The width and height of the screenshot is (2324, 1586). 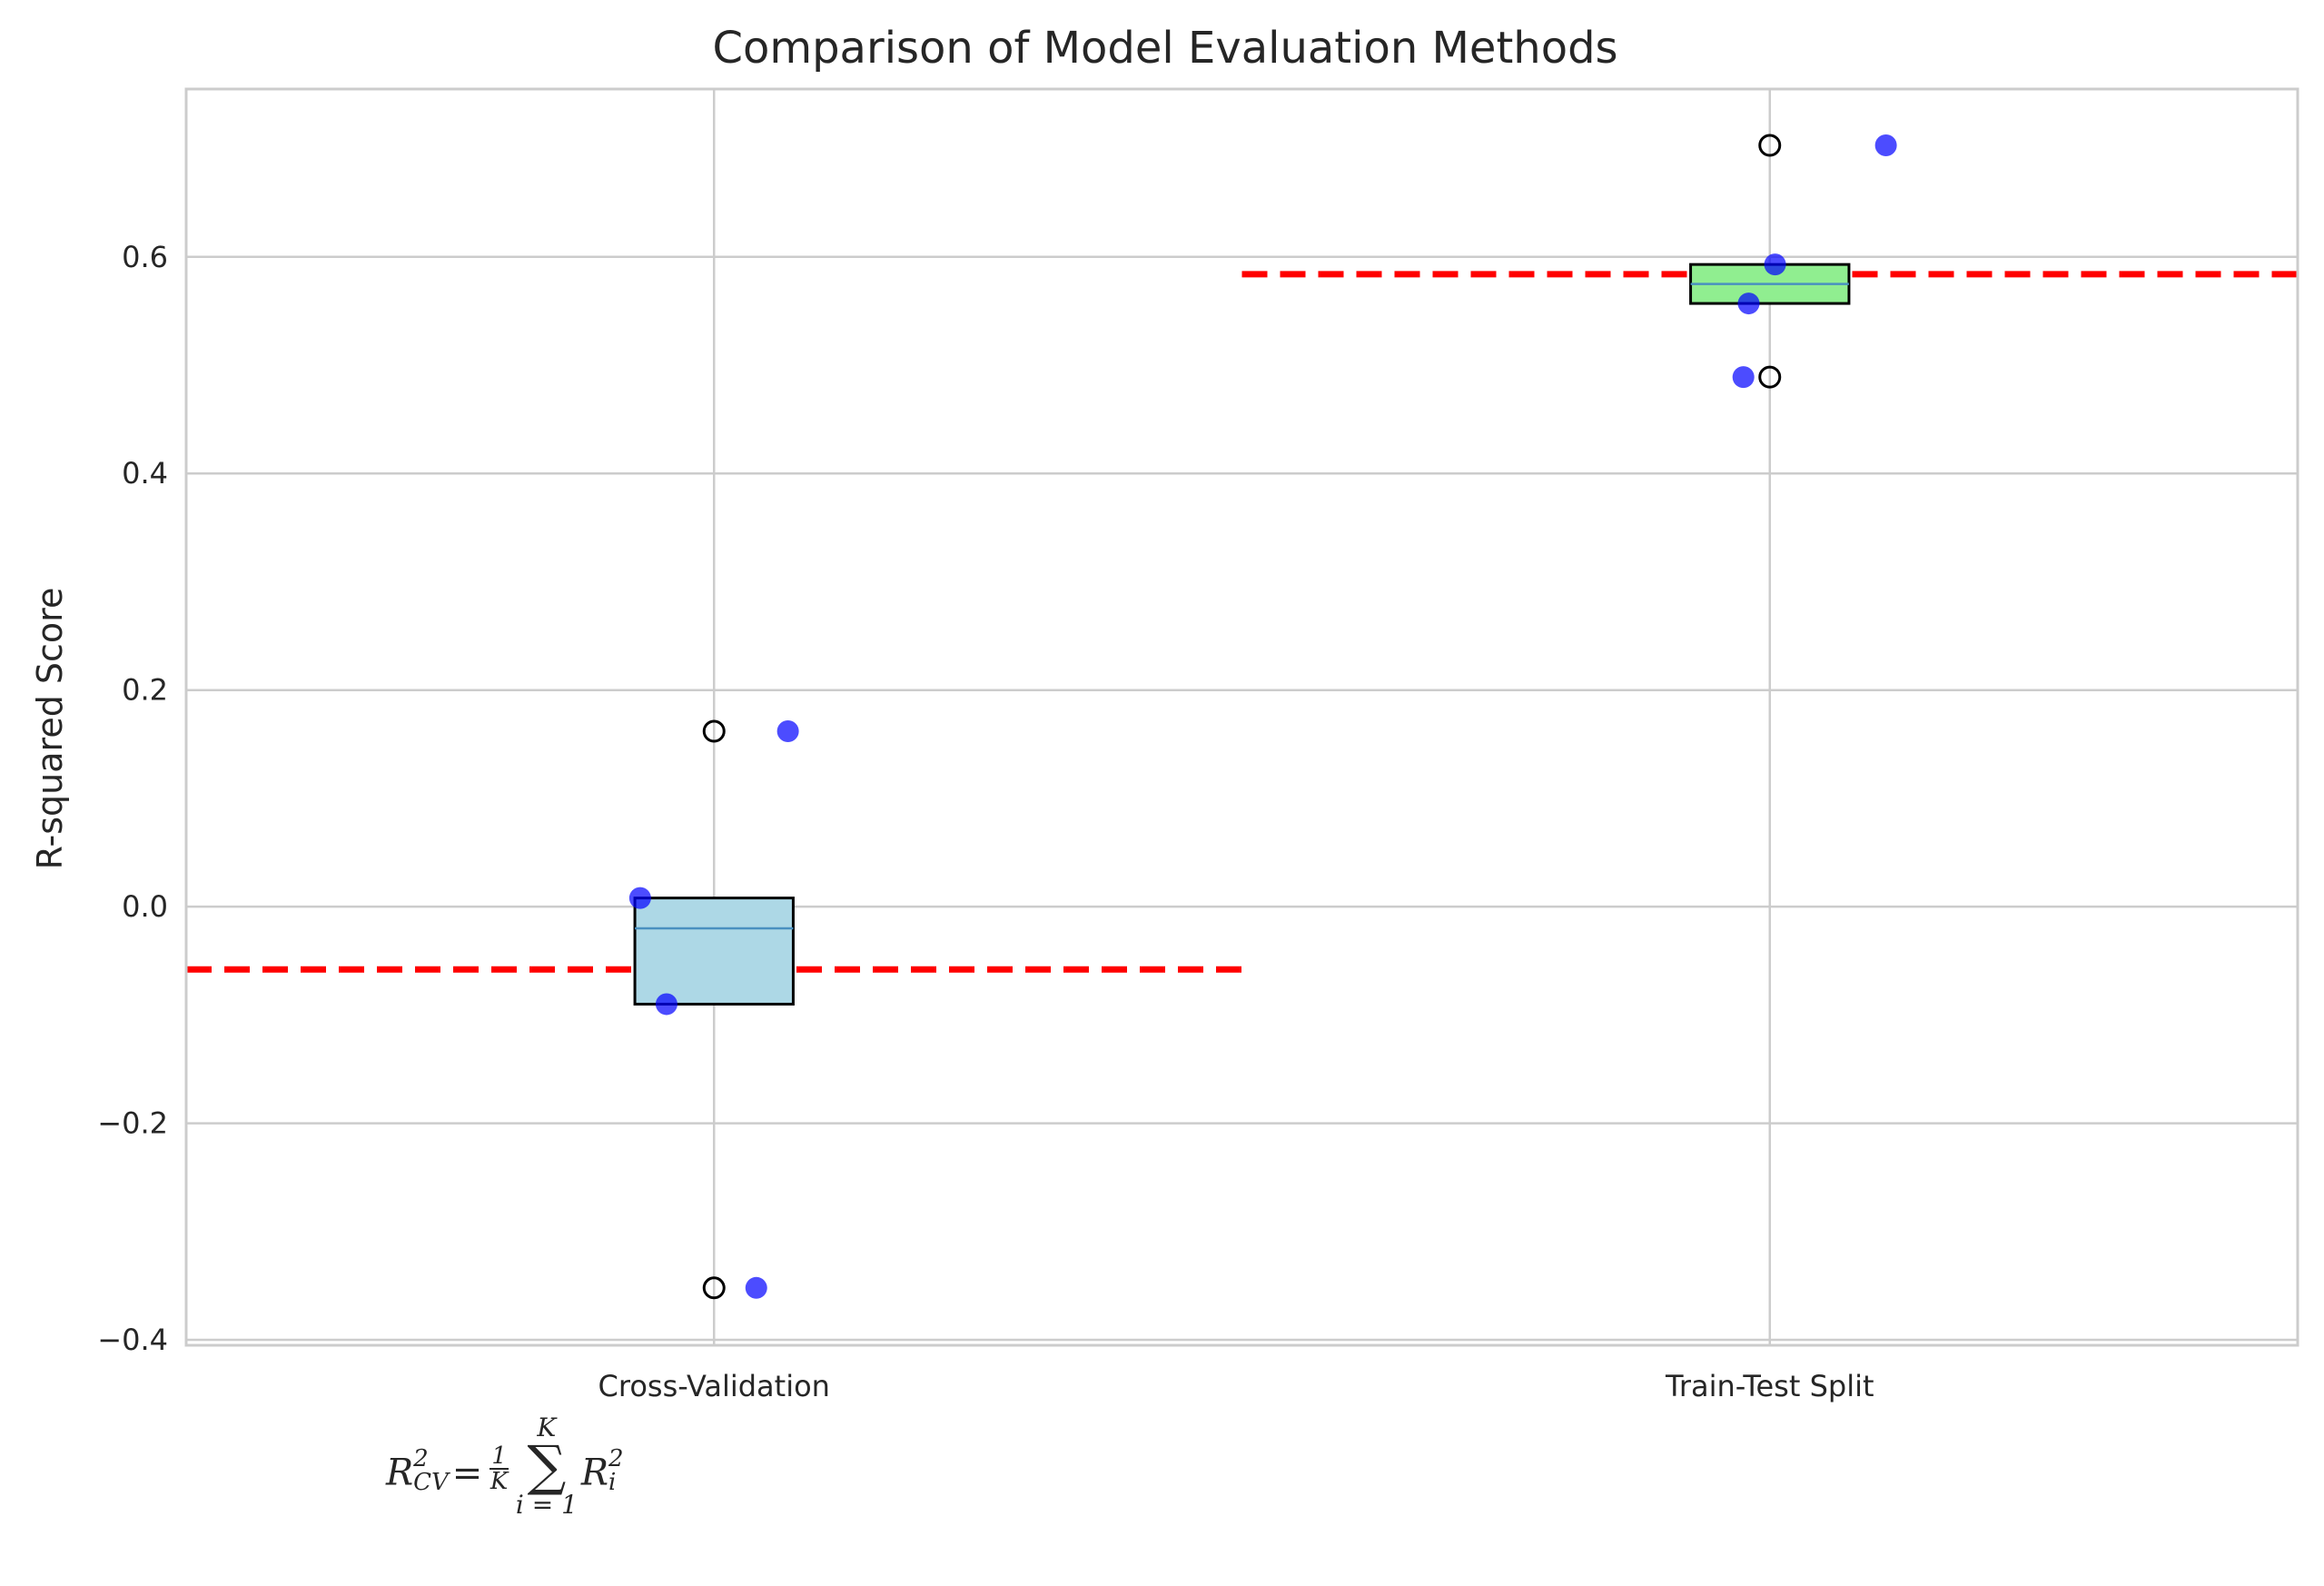 What do you see at coordinates (1769, 1386) in the screenshot?
I see `x-tick-label: Train-Test Split` at bounding box center [1769, 1386].